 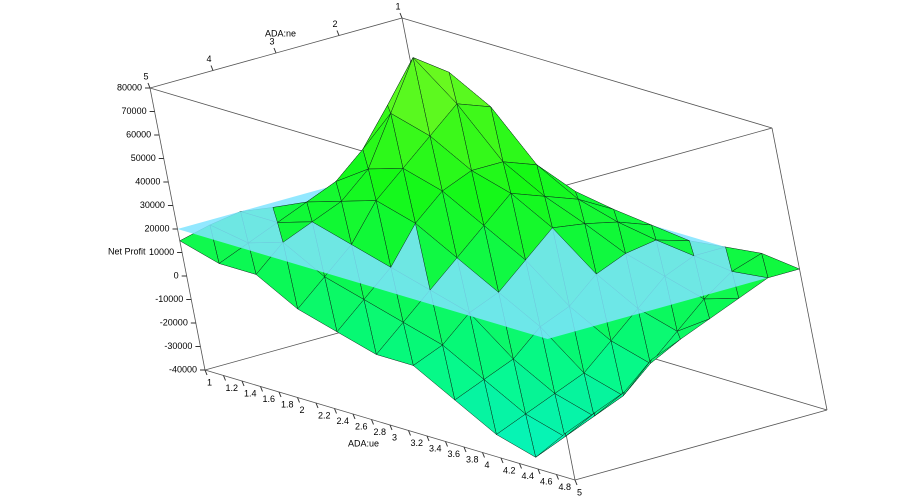 I want to click on x-tick-label: 3.2, so click(x=417, y=443).